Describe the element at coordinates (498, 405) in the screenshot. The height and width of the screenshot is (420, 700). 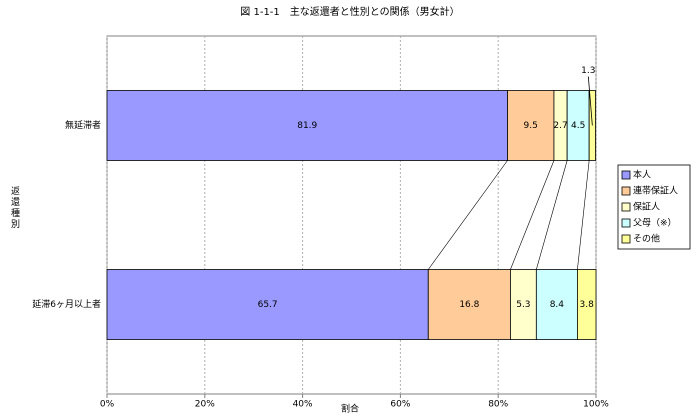
I see `x-tick-label: 80%` at that location.